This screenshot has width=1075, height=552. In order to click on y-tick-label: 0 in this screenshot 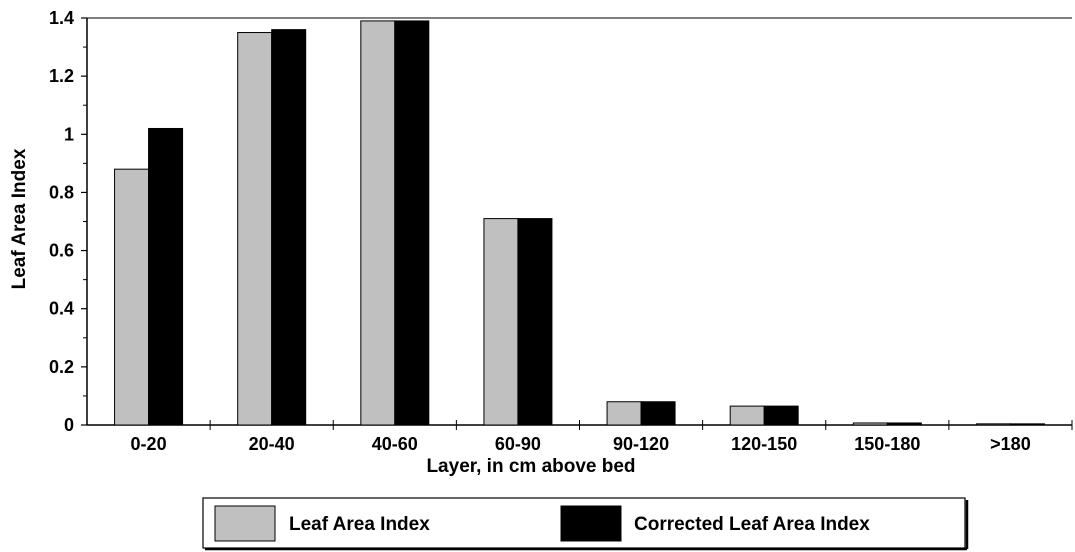, I will do `click(69, 425)`.